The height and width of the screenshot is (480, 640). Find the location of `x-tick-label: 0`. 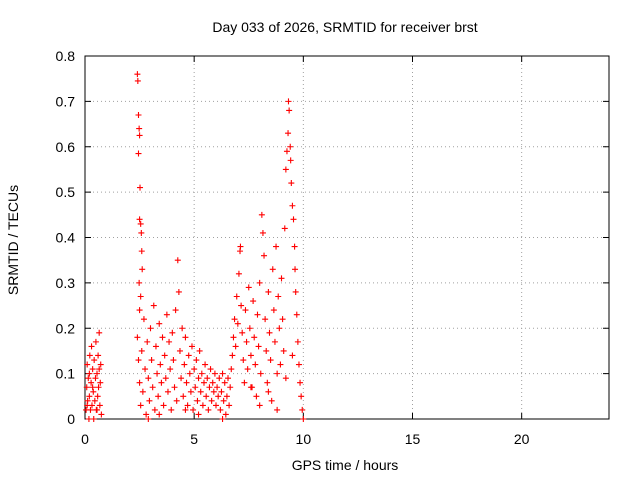

x-tick-label: 0 is located at coordinates (85, 439).